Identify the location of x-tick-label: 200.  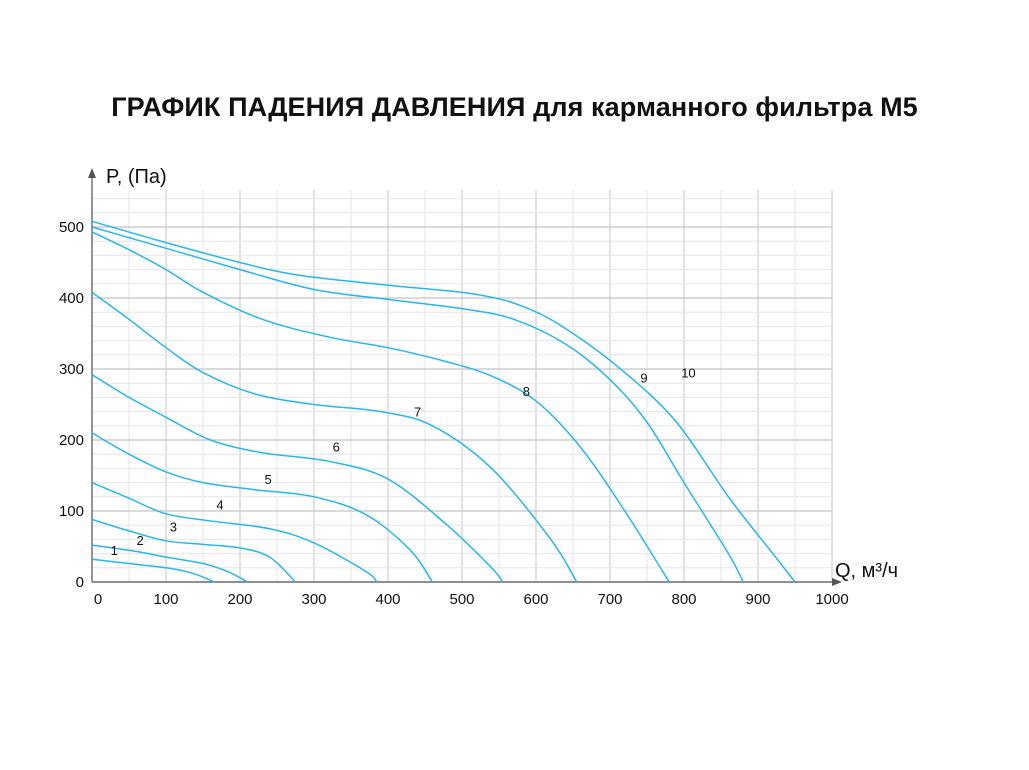
(239, 599).